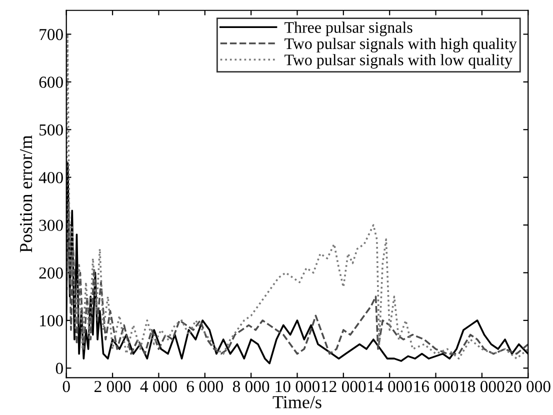 The height and width of the screenshot is (415, 553). What do you see at coordinates (112, 386) in the screenshot?
I see `x-tick-label: 2 000` at bounding box center [112, 386].